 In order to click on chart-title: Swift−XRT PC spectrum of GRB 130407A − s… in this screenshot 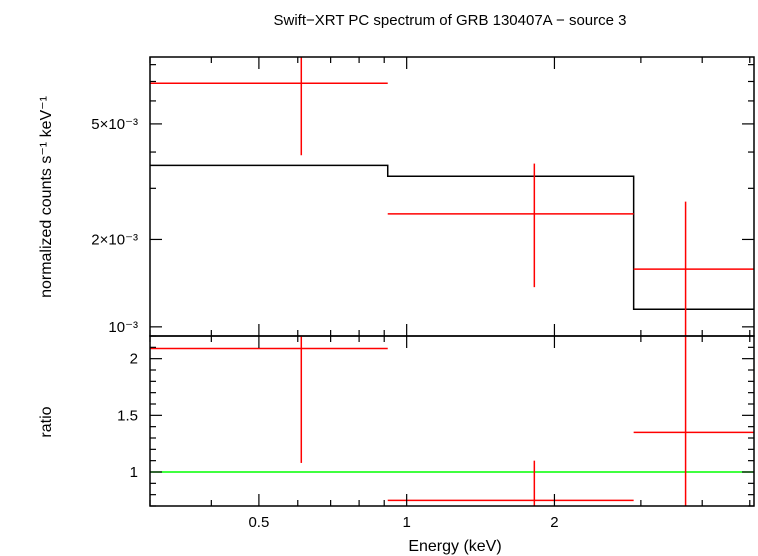, I will do `click(450, 20)`.